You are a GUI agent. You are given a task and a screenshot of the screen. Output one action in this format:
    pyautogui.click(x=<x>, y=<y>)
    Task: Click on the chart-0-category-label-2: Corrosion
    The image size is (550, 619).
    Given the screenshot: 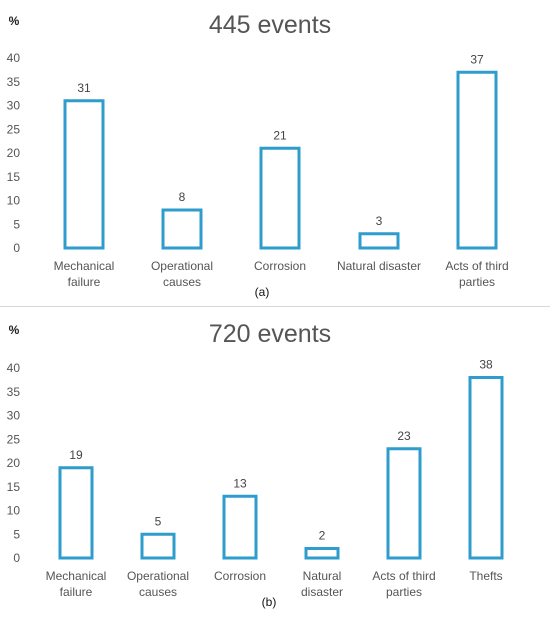 What is the action you would take?
    pyautogui.click(x=280, y=266)
    